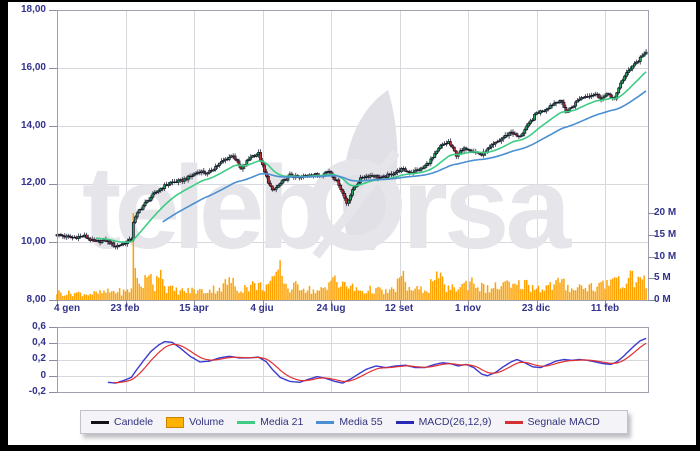  What do you see at coordinates (350, 1) in the screenshot?
I see `frame-edge-top` at bounding box center [350, 1].